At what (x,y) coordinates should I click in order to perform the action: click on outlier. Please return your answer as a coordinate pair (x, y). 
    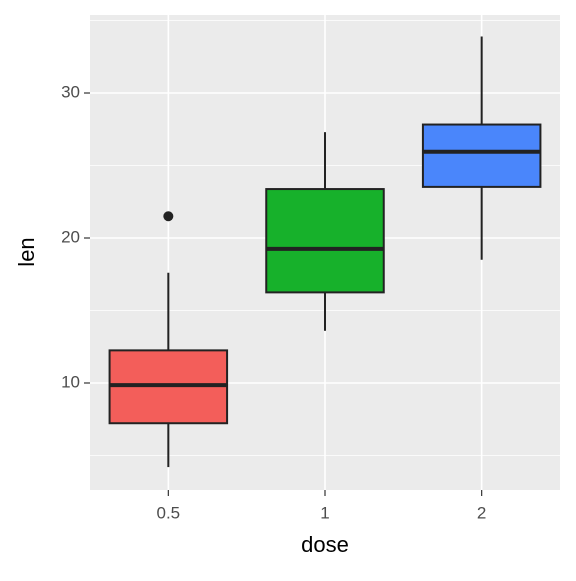
    Looking at the image, I should click on (168, 216).